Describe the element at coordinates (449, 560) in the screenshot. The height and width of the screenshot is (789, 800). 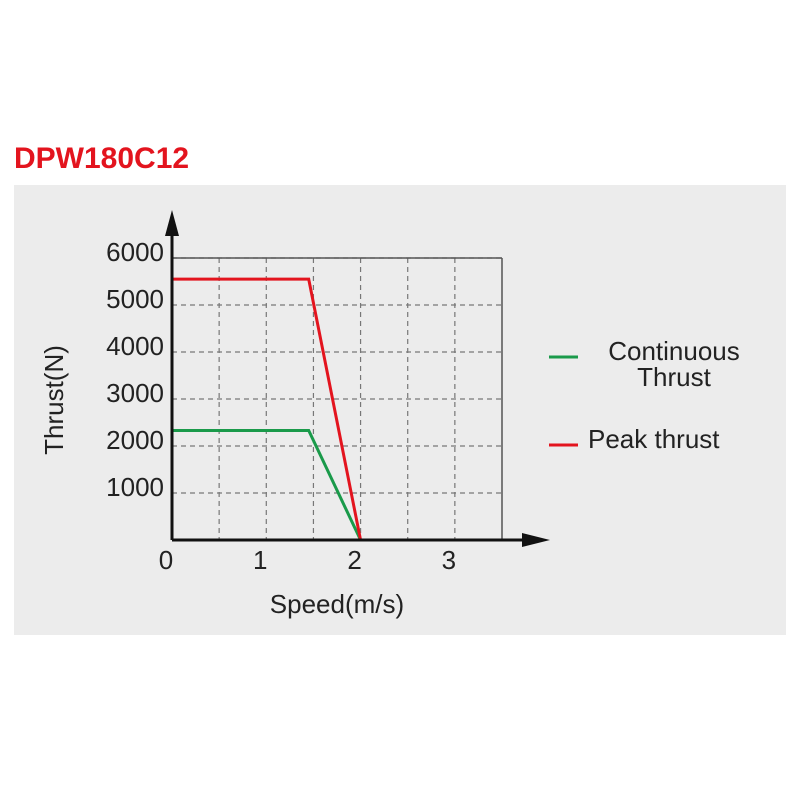
I see `x-tick-label: 3` at that location.